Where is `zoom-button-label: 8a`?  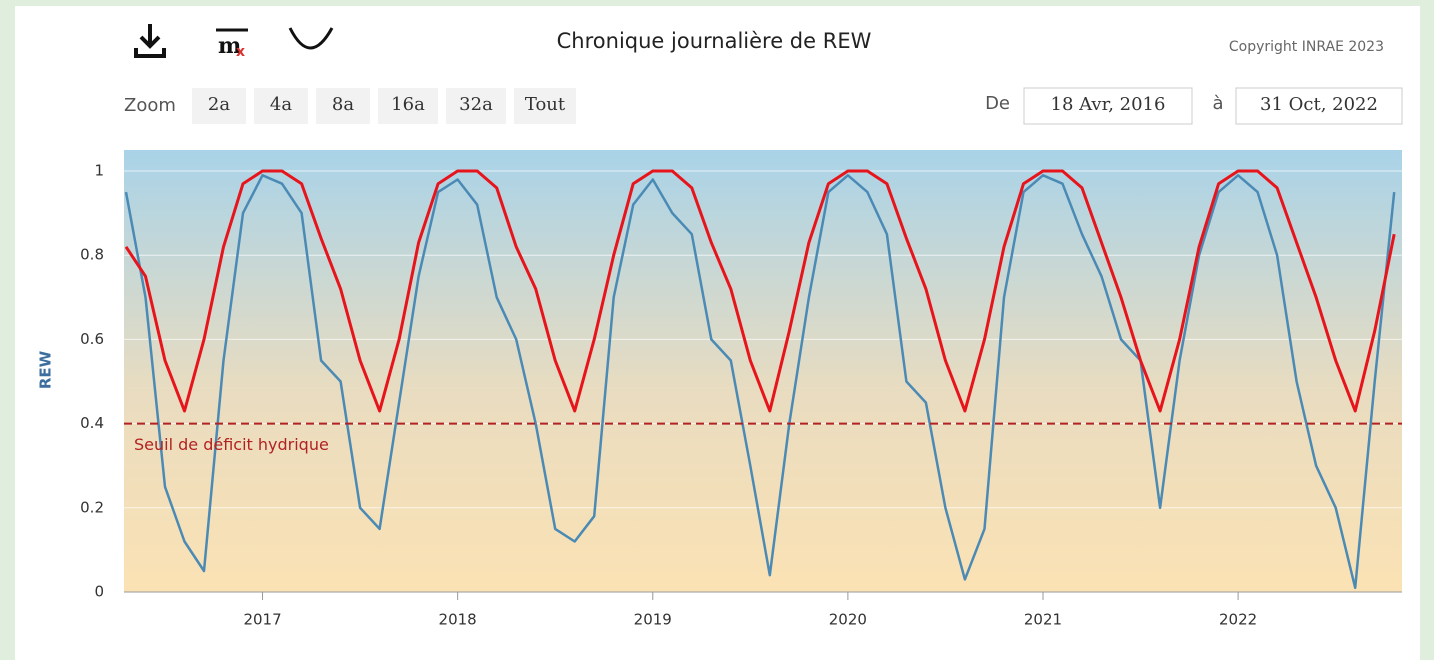 zoom-button-label: 8a is located at coordinates (343, 104).